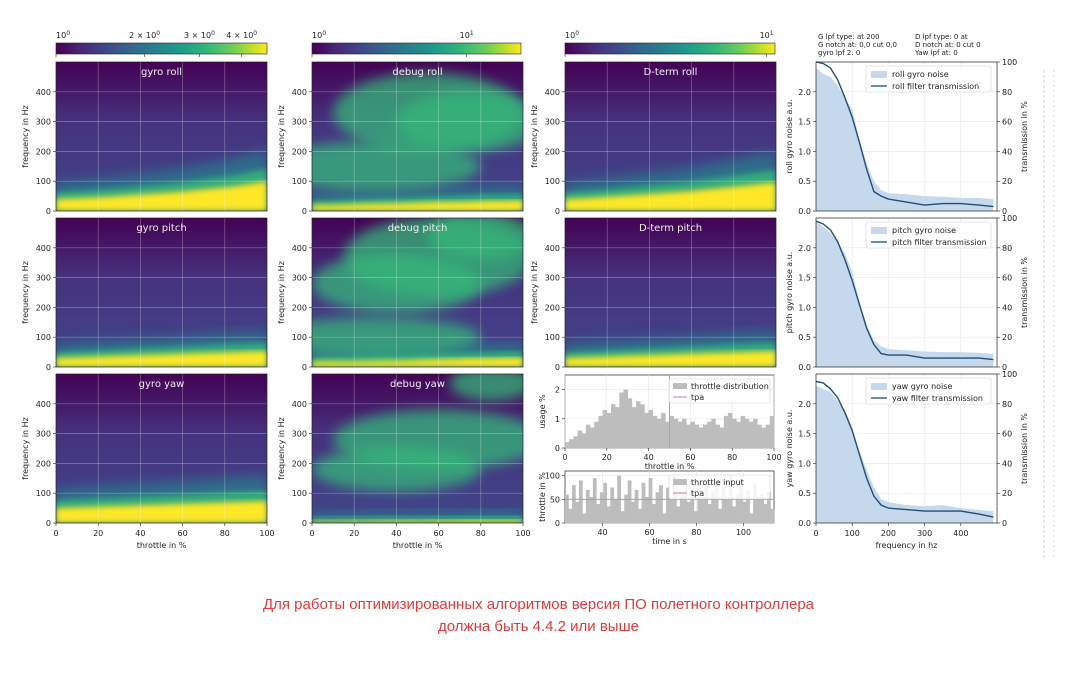  I want to click on heatmap-xtick-label: 80, so click(481, 533).